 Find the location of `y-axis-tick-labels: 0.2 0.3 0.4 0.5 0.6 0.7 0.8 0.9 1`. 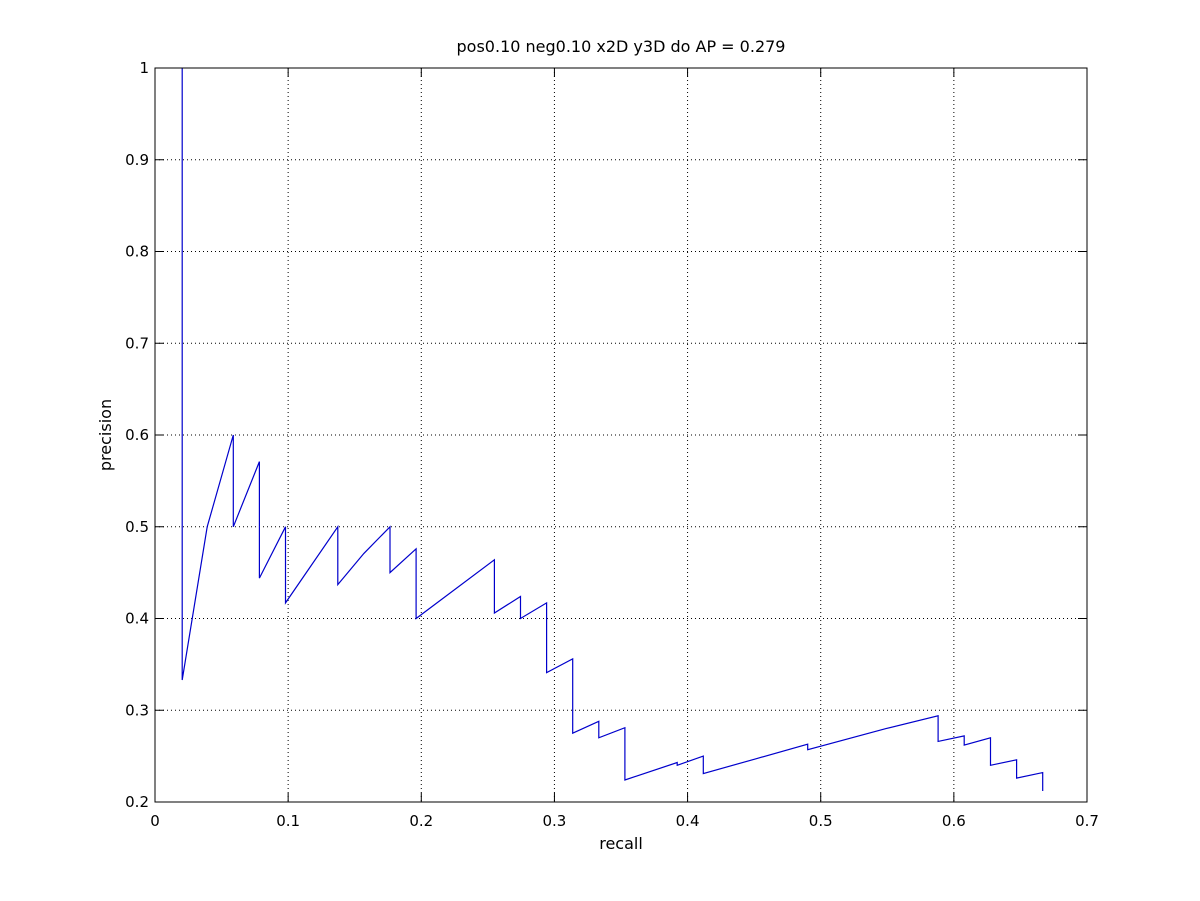

y-axis-tick-labels: 0.2 0.3 0.4 0.5 0.6 0.7 0.8 0.9 1 is located at coordinates (137, 435).